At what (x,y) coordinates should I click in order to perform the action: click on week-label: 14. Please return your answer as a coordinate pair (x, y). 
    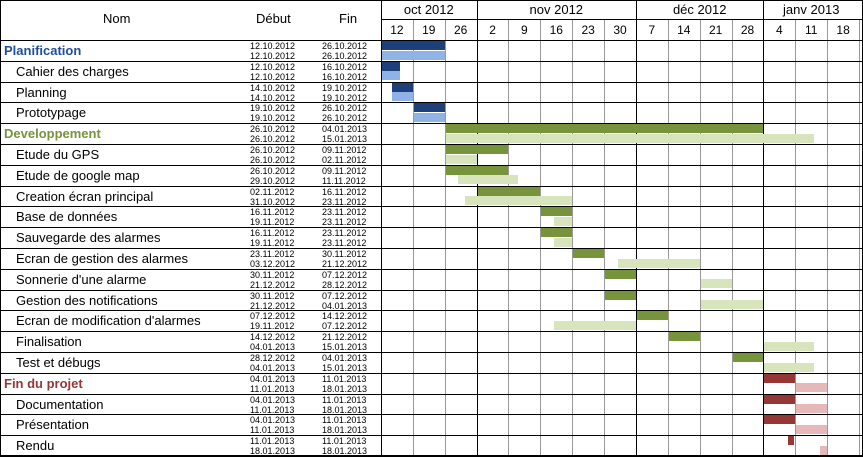
    Looking at the image, I should click on (684, 30).